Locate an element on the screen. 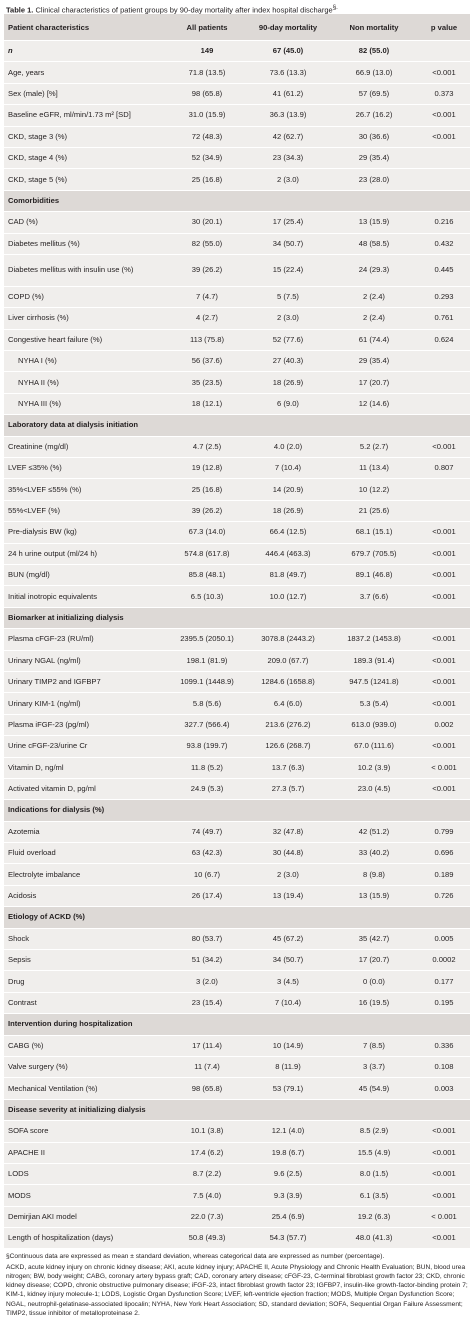 This screenshot has height=1318, width=474. row-label: Creatinine (mg/dl) is located at coordinates (86, 446).